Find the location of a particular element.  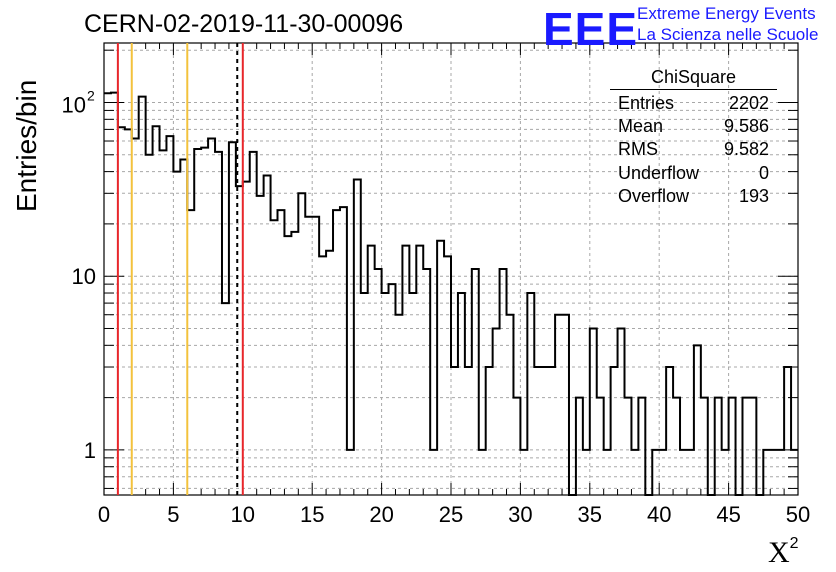

x-tick-label: 5 is located at coordinates (173, 514).